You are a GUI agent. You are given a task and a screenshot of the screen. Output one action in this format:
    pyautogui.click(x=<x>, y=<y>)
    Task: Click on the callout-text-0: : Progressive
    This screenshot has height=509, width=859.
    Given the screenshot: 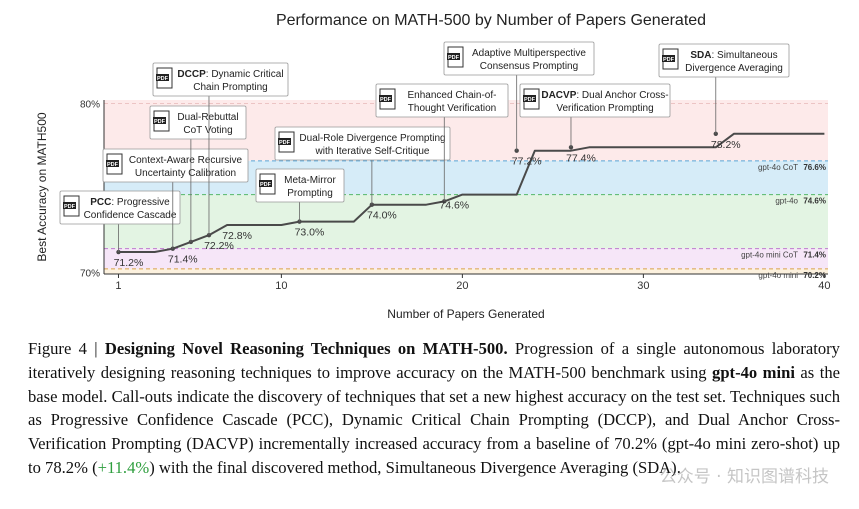 What is the action you would take?
    pyautogui.click(x=140, y=202)
    